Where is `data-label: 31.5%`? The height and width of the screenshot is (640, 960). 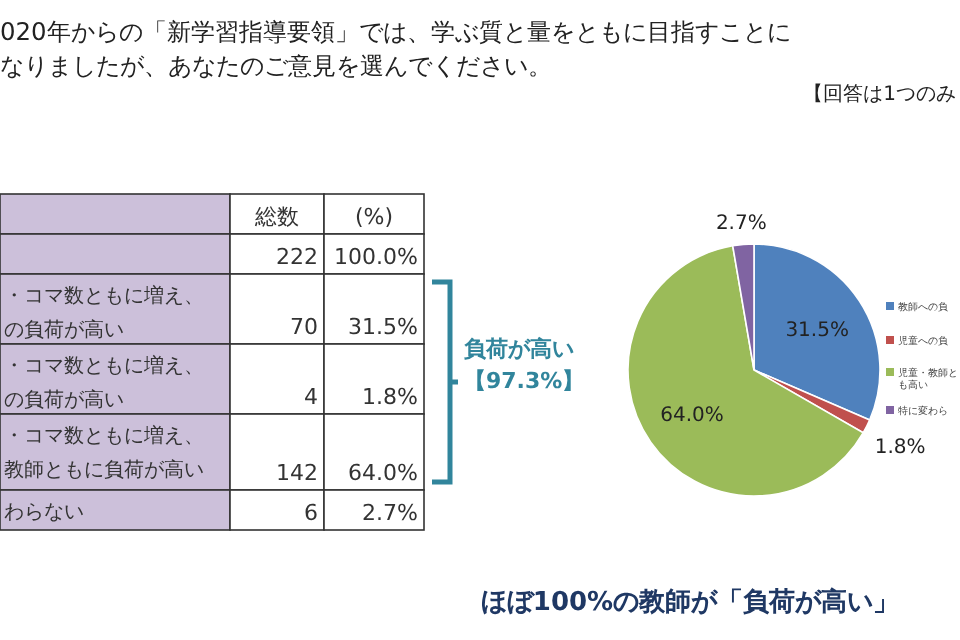
data-label: 31.5% is located at coordinates (817, 331).